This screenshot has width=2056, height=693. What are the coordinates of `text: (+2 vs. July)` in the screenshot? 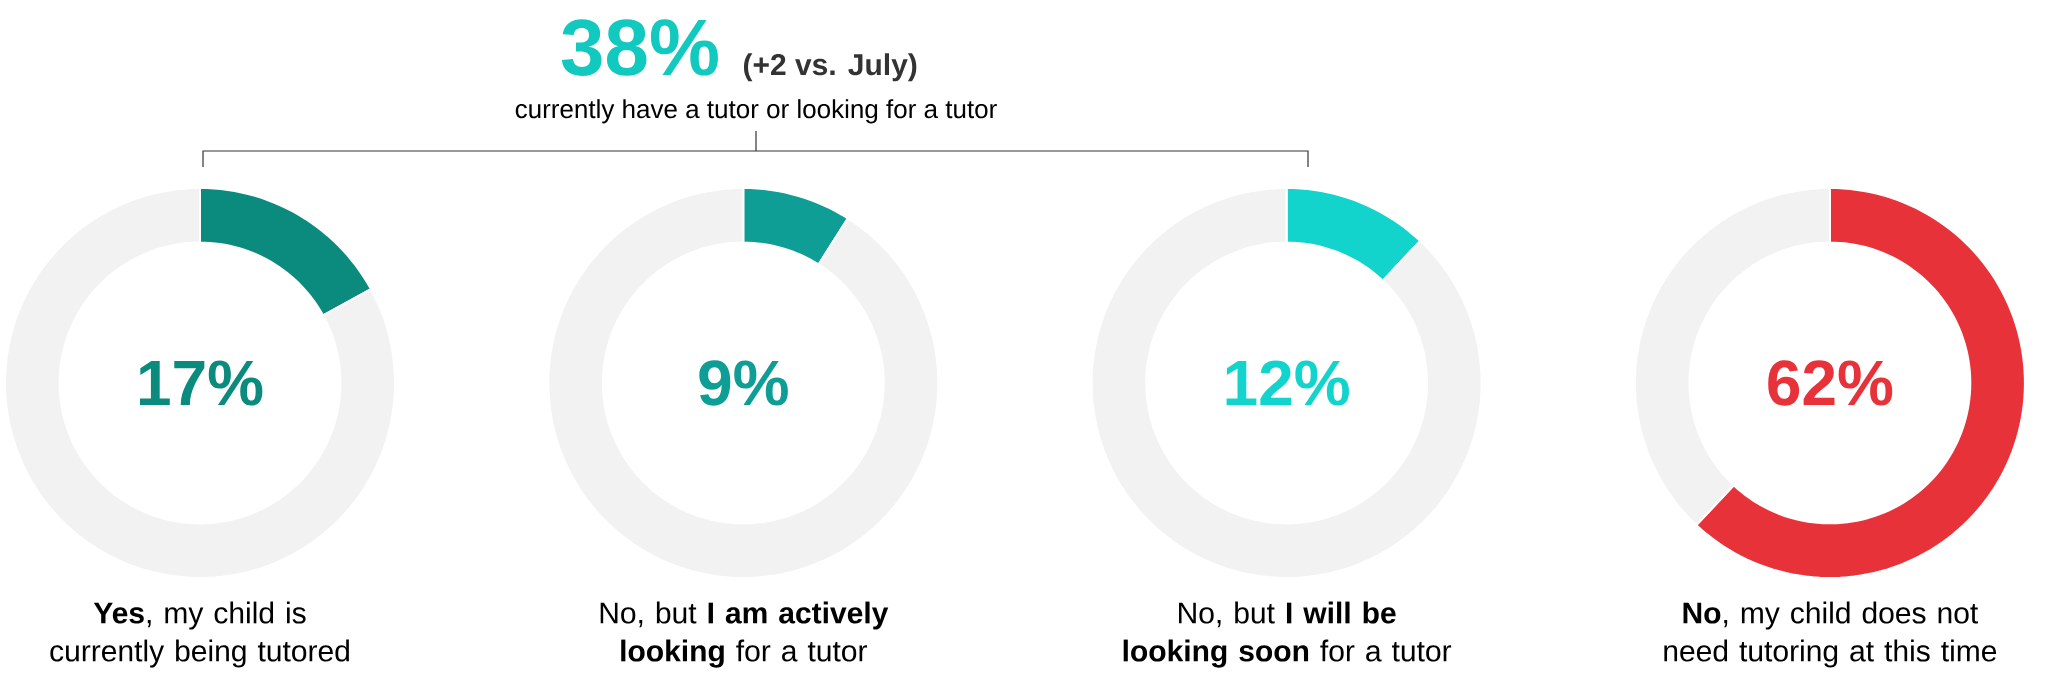 It's located at (830, 67).